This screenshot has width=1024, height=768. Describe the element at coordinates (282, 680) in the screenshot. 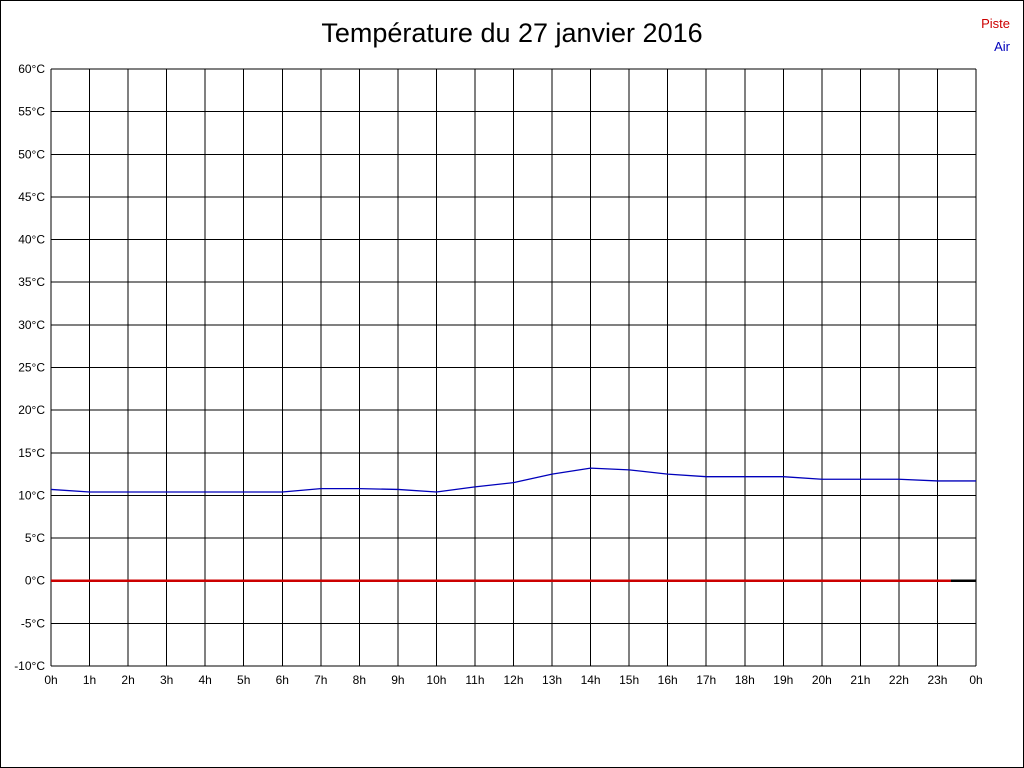

I see `x-tick-label: 6h` at that location.